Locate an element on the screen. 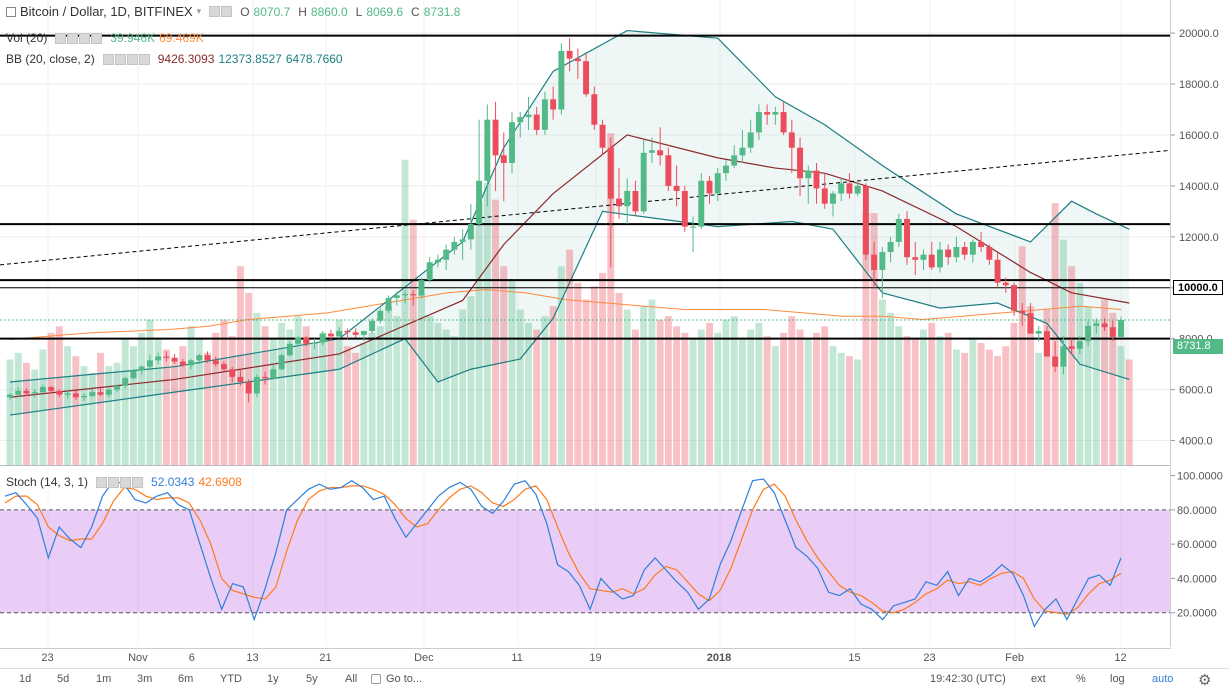 This screenshot has height=692, width=1229. timeframe-all: All is located at coordinates (351, 679).